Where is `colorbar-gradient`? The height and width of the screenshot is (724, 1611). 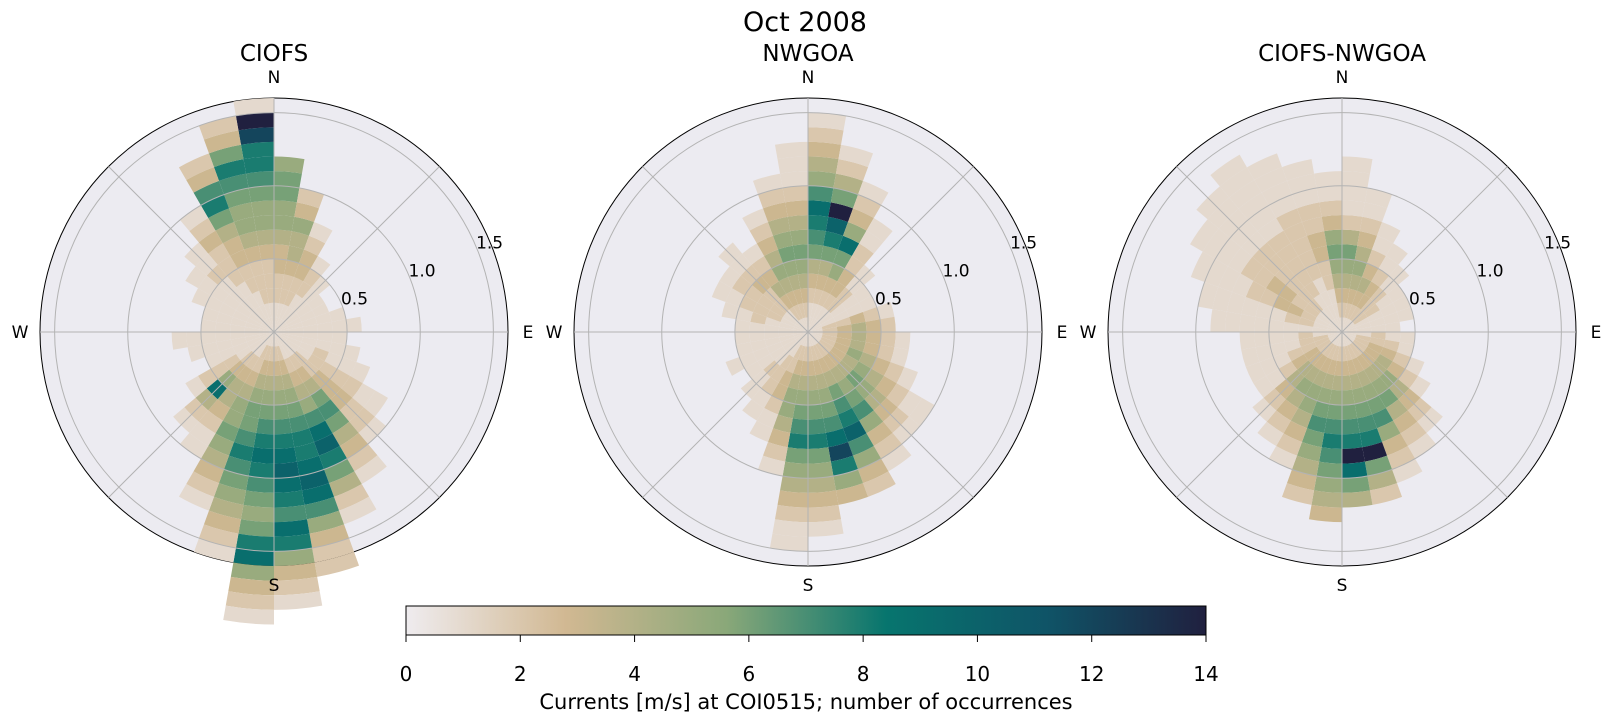 colorbar-gradient is located at coordinates (806, 620).